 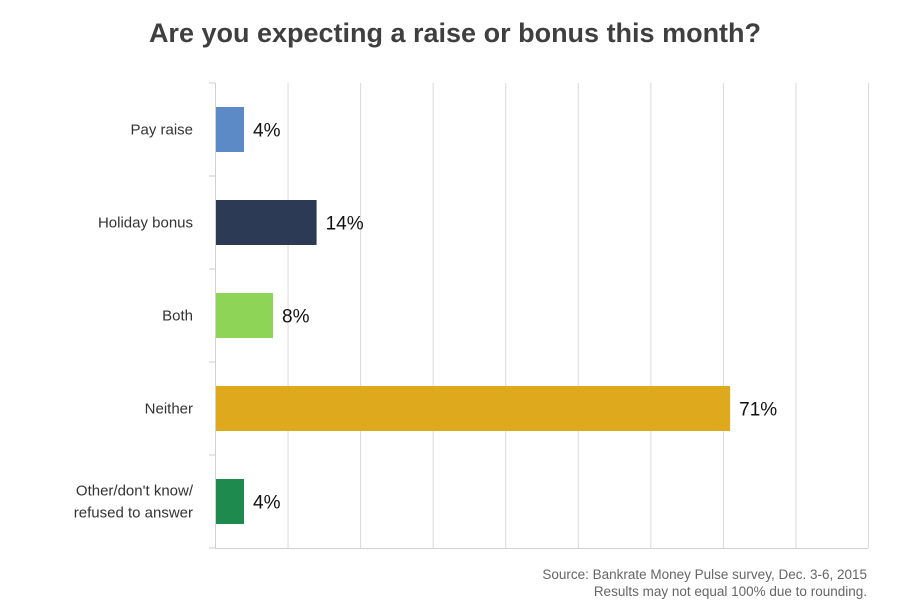 I want to click on category-label: Both, so click(x=177, y=316).